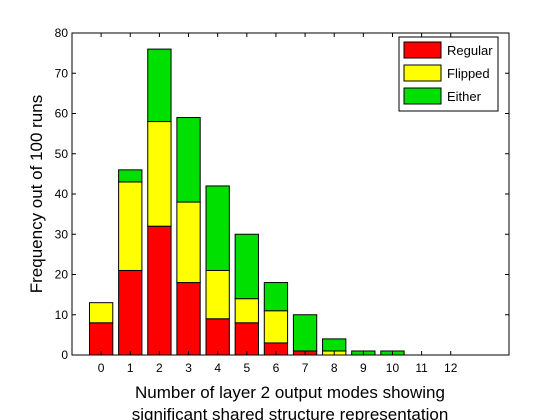 This screenshot has height=420, width=560. Describe the element at coordinates (62, 315) in the screenshot. I see `y-tick-label: 10` at that location.